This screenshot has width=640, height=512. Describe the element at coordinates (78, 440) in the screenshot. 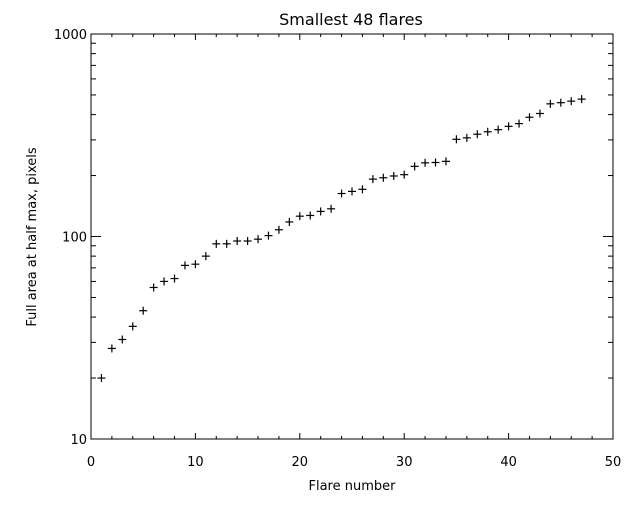

I see `y-tick-label: 10` at that location.